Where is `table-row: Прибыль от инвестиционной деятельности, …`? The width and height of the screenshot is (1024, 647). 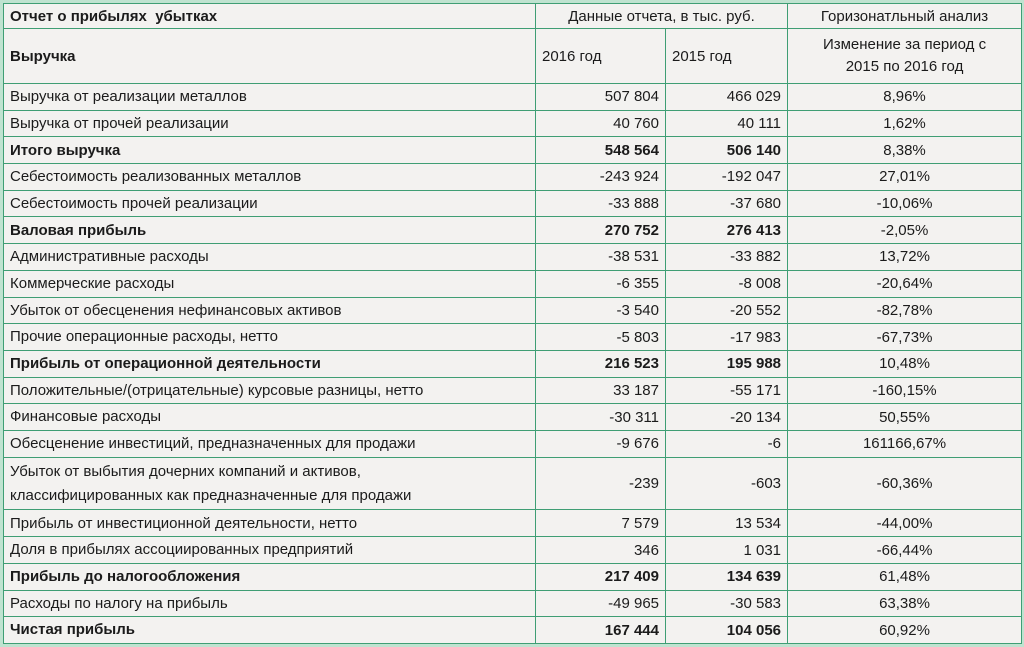 table-row: Прибыль от инвестиционной деятельности, … is located at coordinates (513, 523).